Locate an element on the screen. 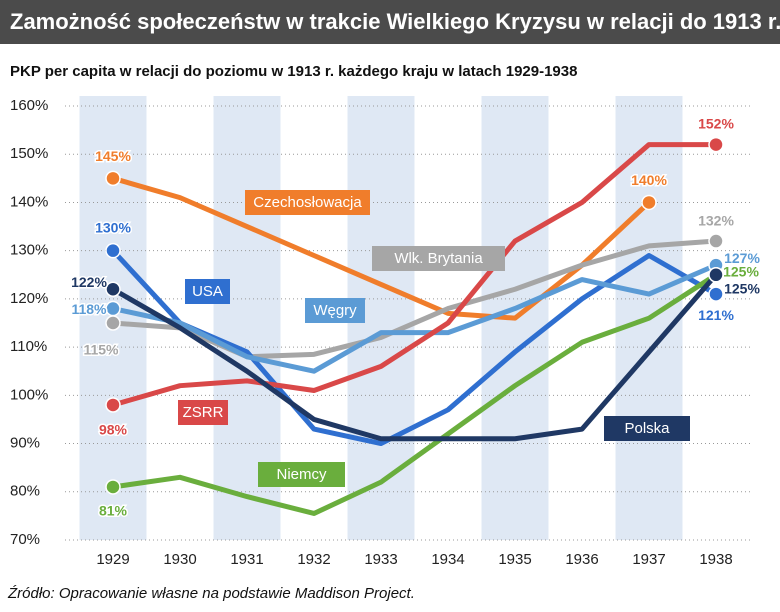  value-label: 132% is located at coordinates (716, 221).